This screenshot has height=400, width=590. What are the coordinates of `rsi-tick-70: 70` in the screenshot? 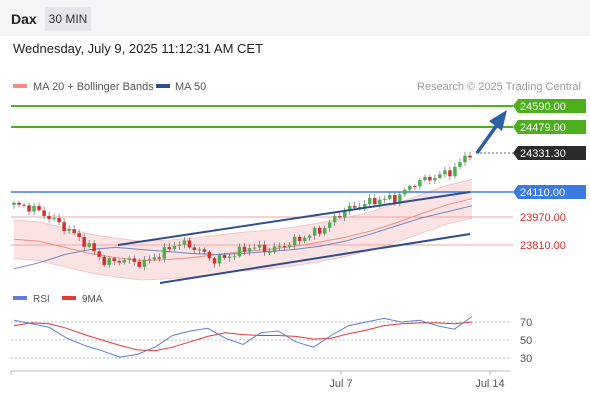 It's located at (526, 323).